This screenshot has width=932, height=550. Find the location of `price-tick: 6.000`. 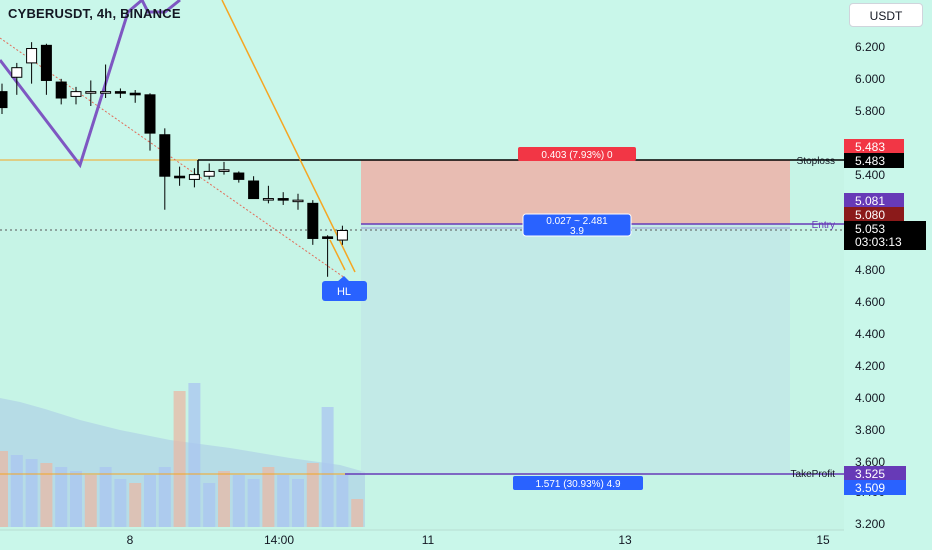

price-tick: 6.000 is located at coordinates (870, 79).